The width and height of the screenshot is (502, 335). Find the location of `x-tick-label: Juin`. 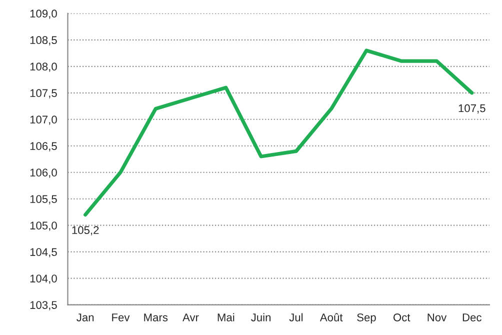

x-tick-label: Juin is located at coordinates (261, 317).